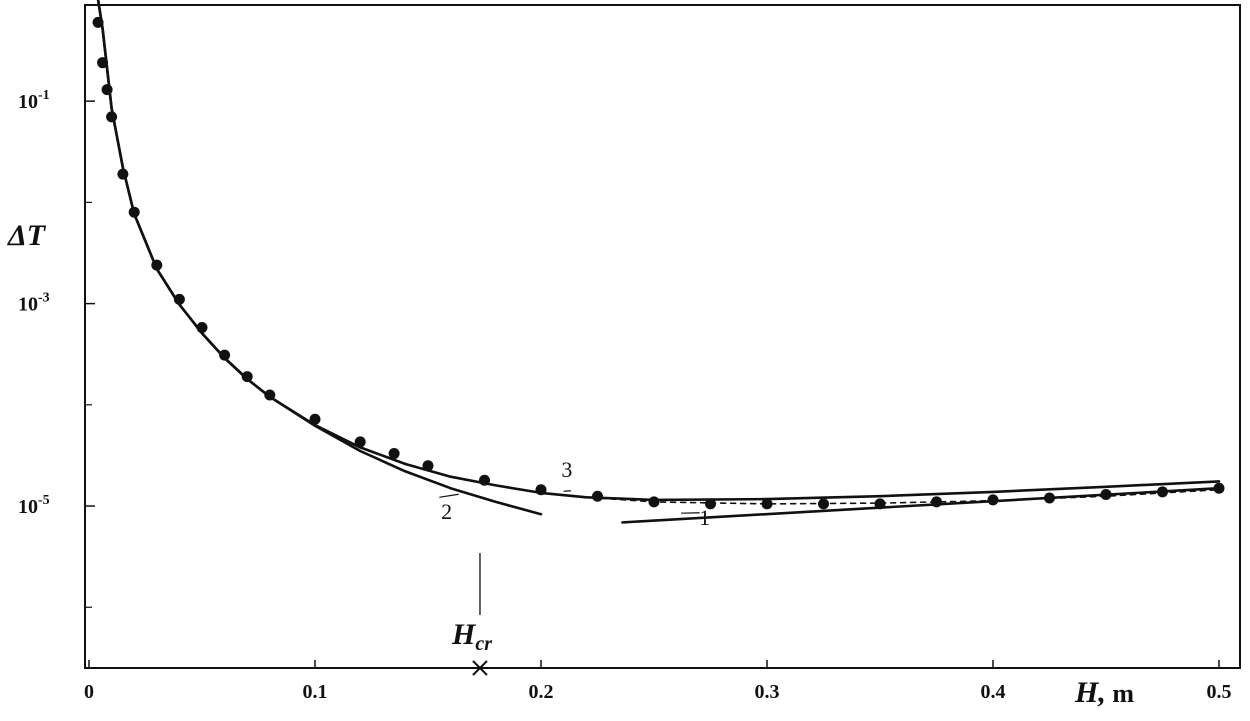 This screenshot has width=1250, height=721. I want to click on hcr-x-mark, so click(480, 668).